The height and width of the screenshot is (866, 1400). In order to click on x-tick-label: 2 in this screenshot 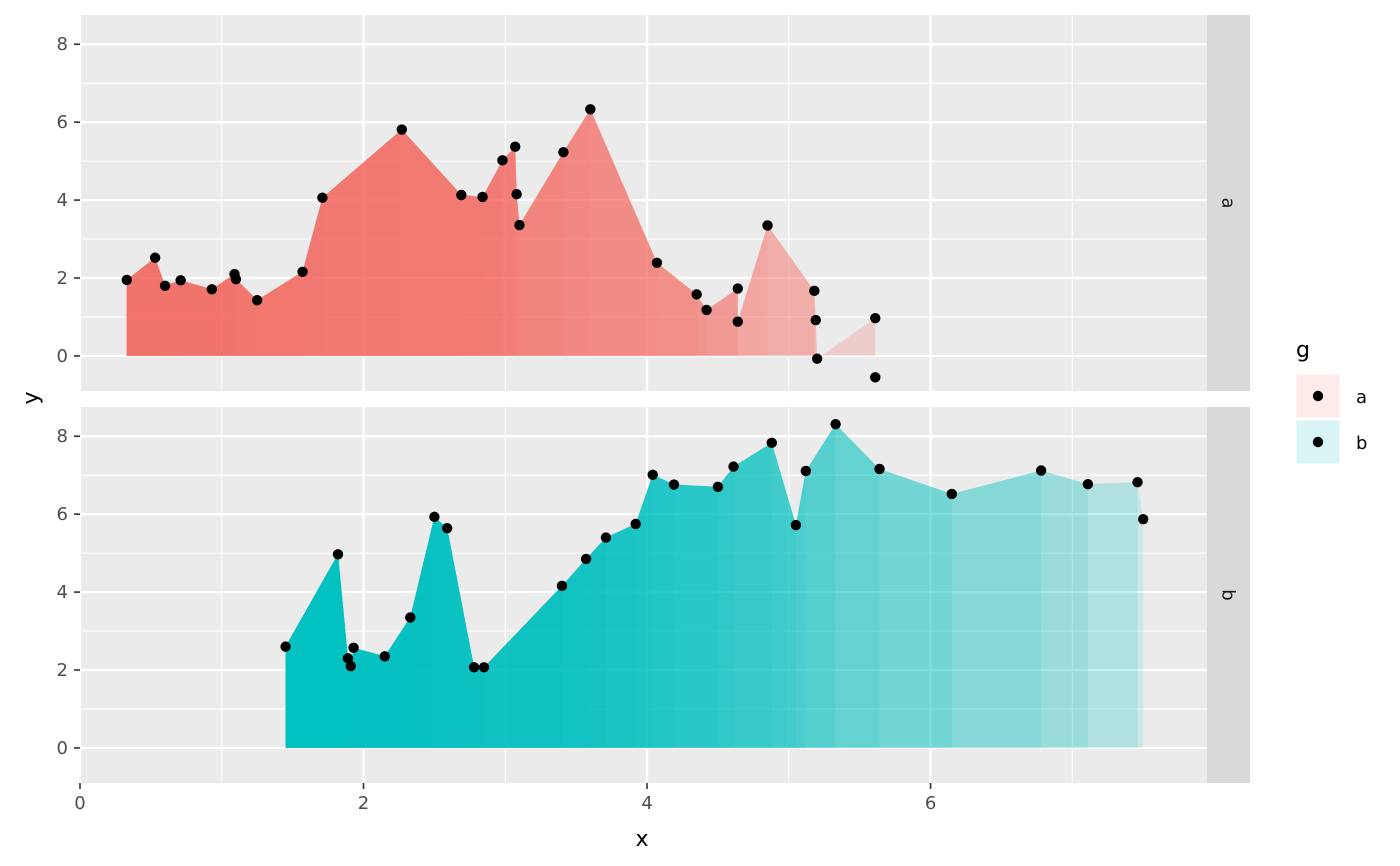, I will do `click(363, 803)`.